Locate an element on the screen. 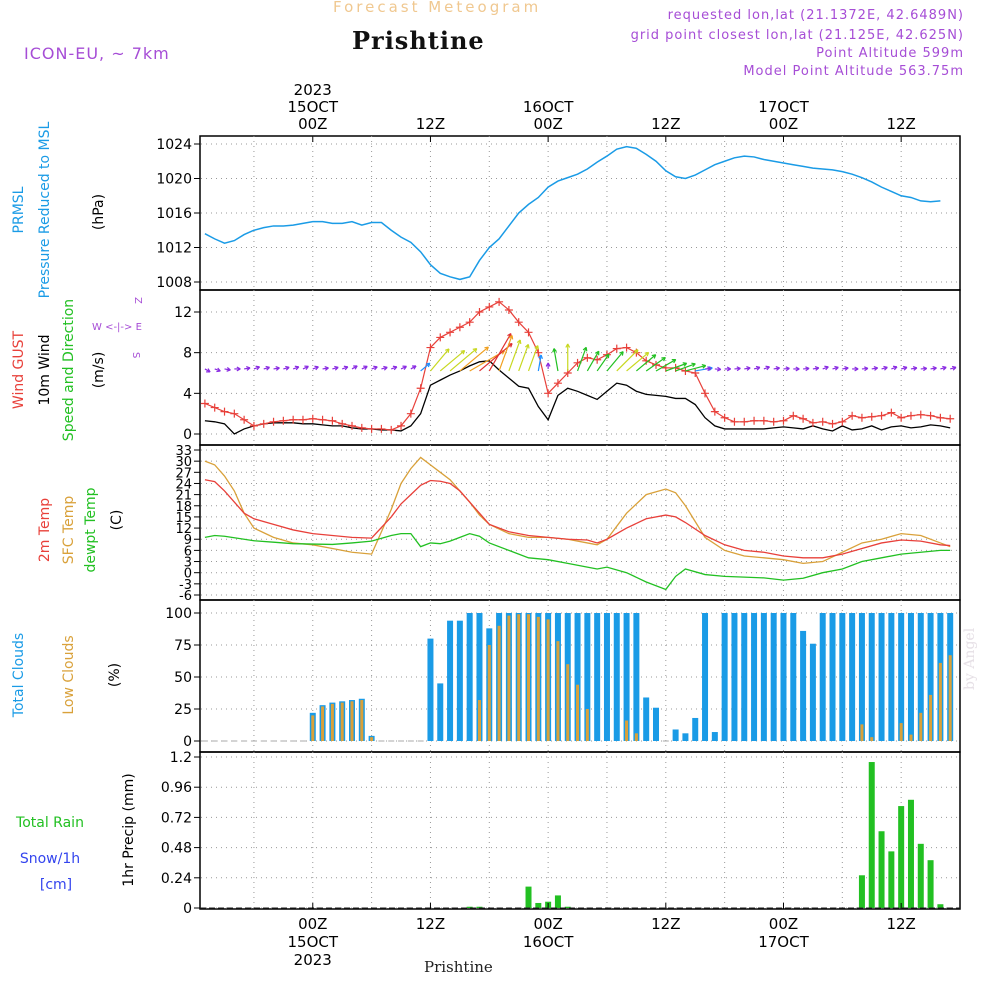  y-tick-label: 50 is located at coordinates (183, 678).